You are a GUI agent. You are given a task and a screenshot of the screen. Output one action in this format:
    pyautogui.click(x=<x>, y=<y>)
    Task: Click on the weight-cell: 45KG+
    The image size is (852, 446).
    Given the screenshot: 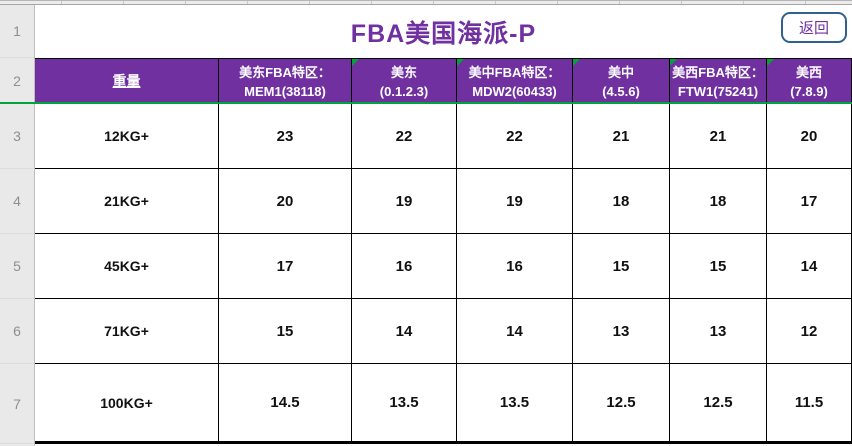 What is the action you would take?
    pyautogui.click(x=127, y=266)
    